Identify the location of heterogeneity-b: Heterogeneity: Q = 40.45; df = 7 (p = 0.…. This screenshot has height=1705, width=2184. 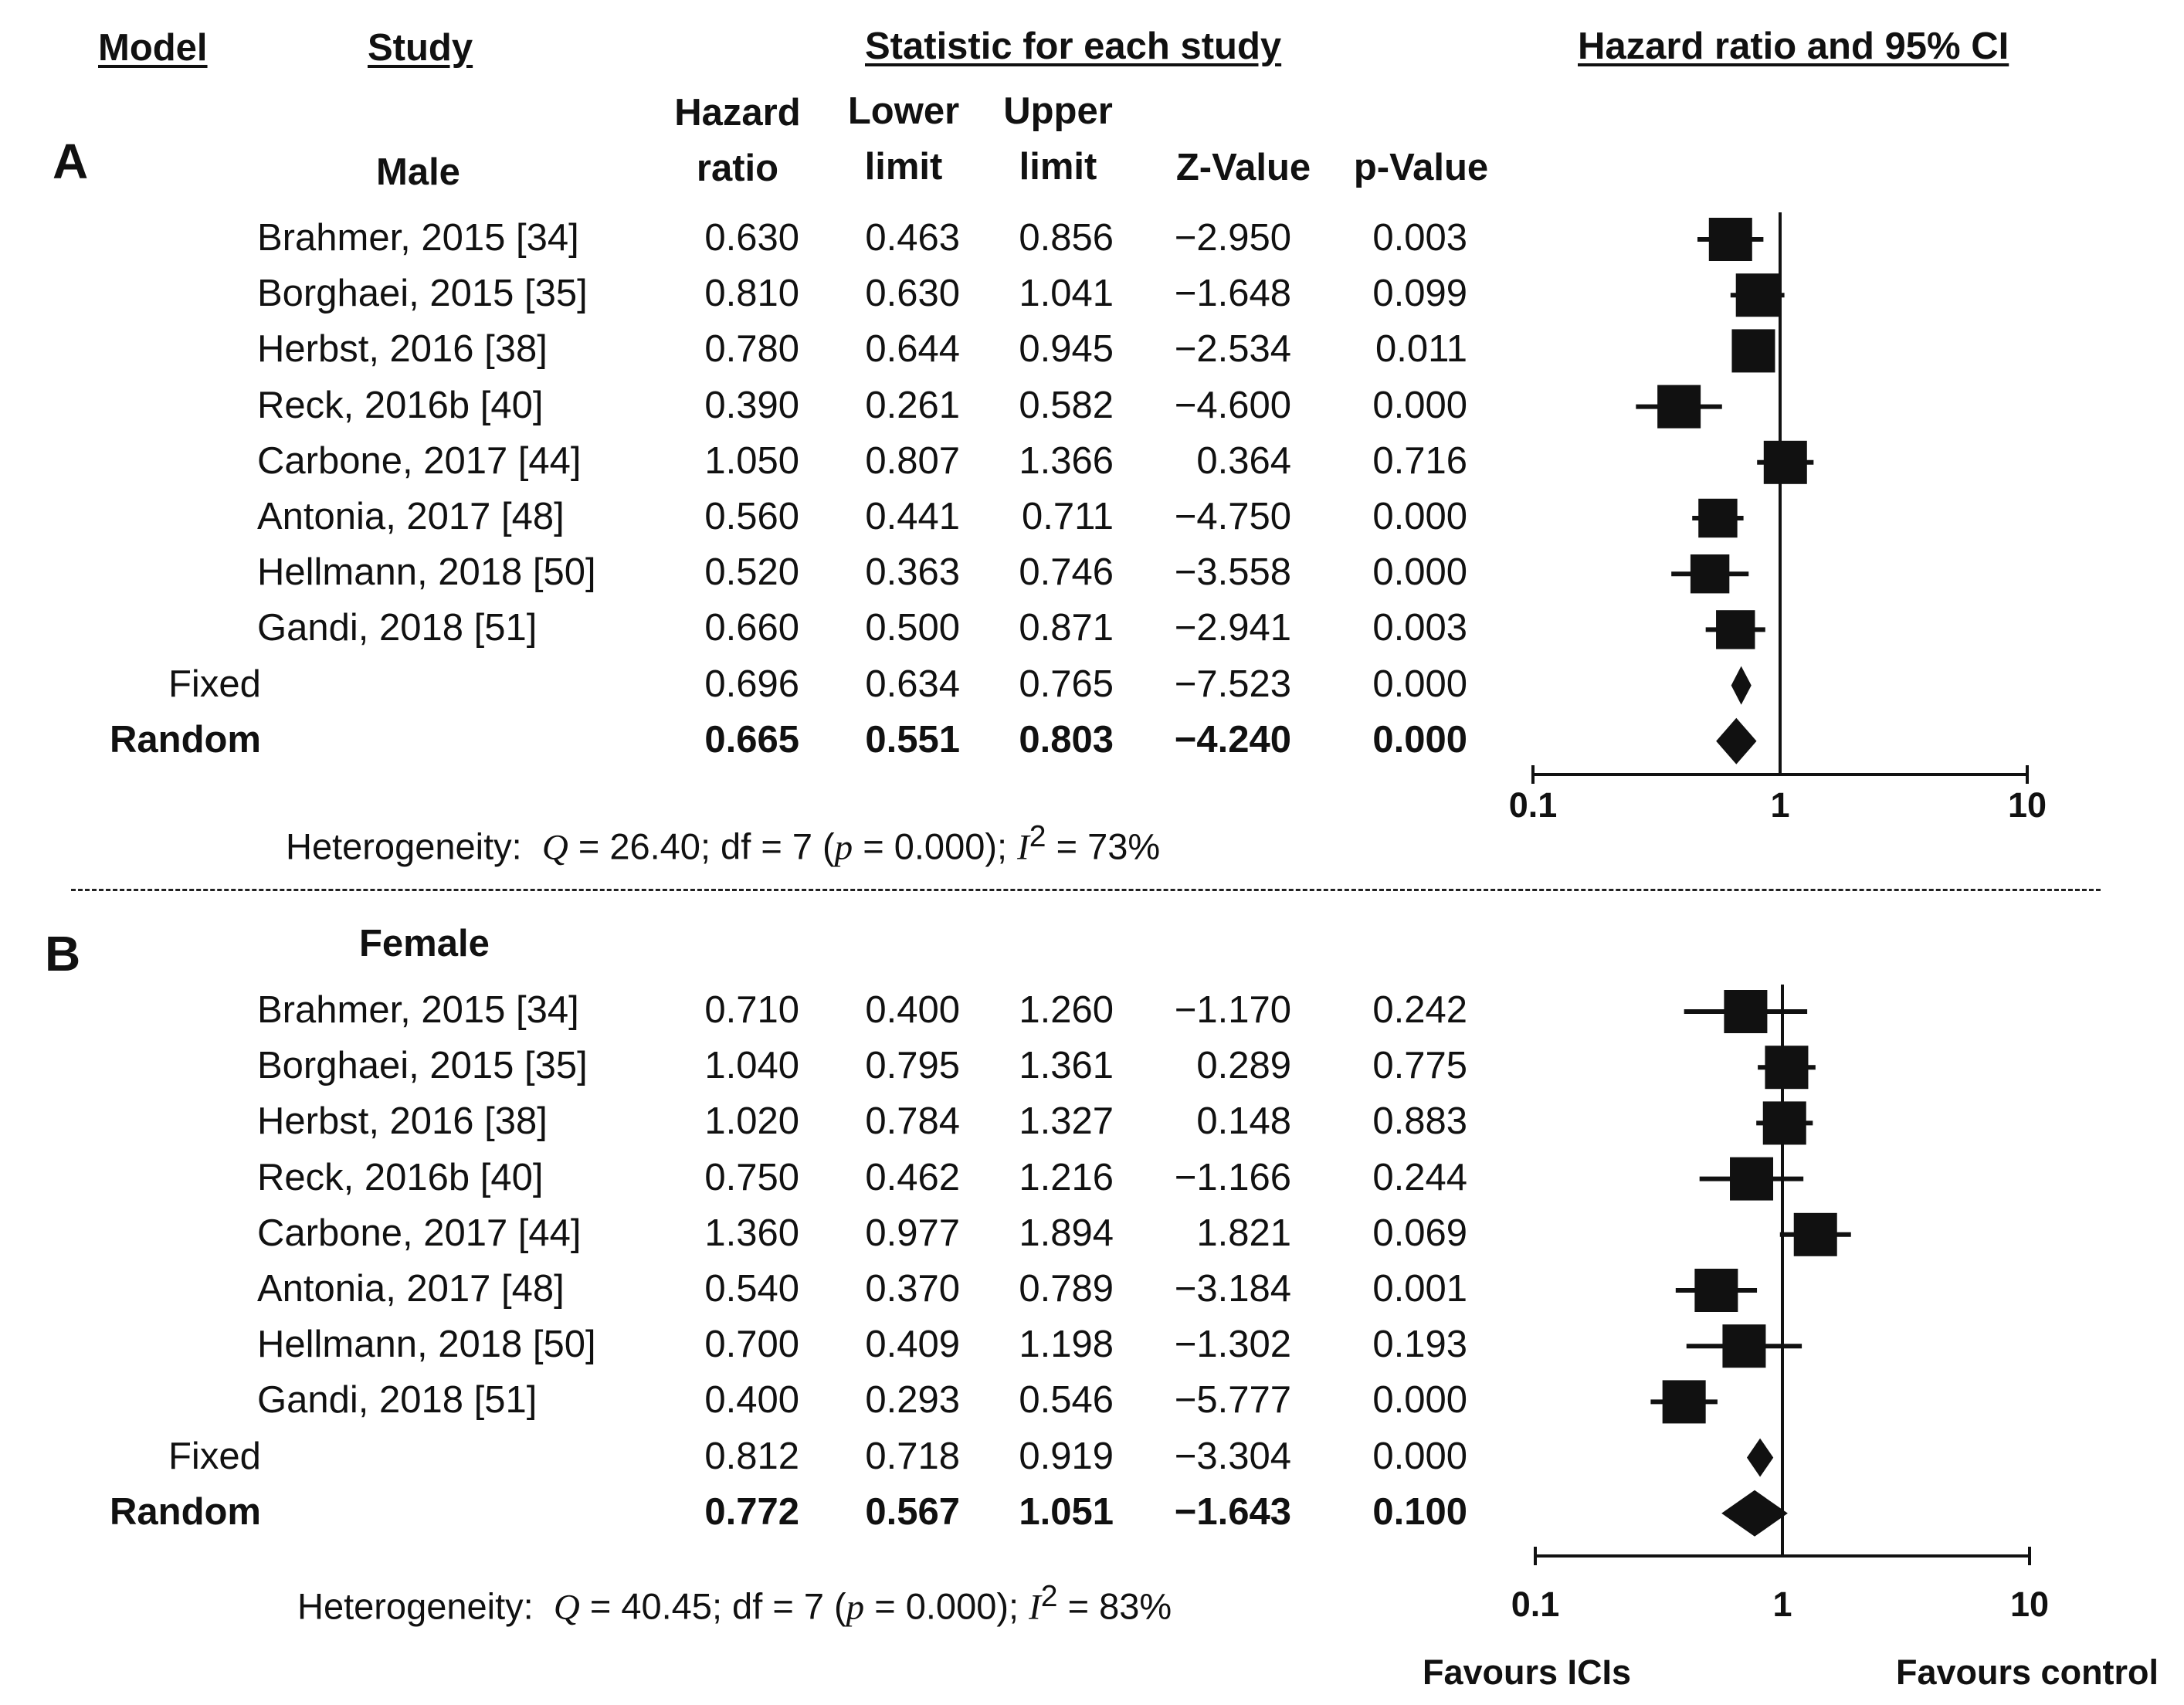
(734, 1604).